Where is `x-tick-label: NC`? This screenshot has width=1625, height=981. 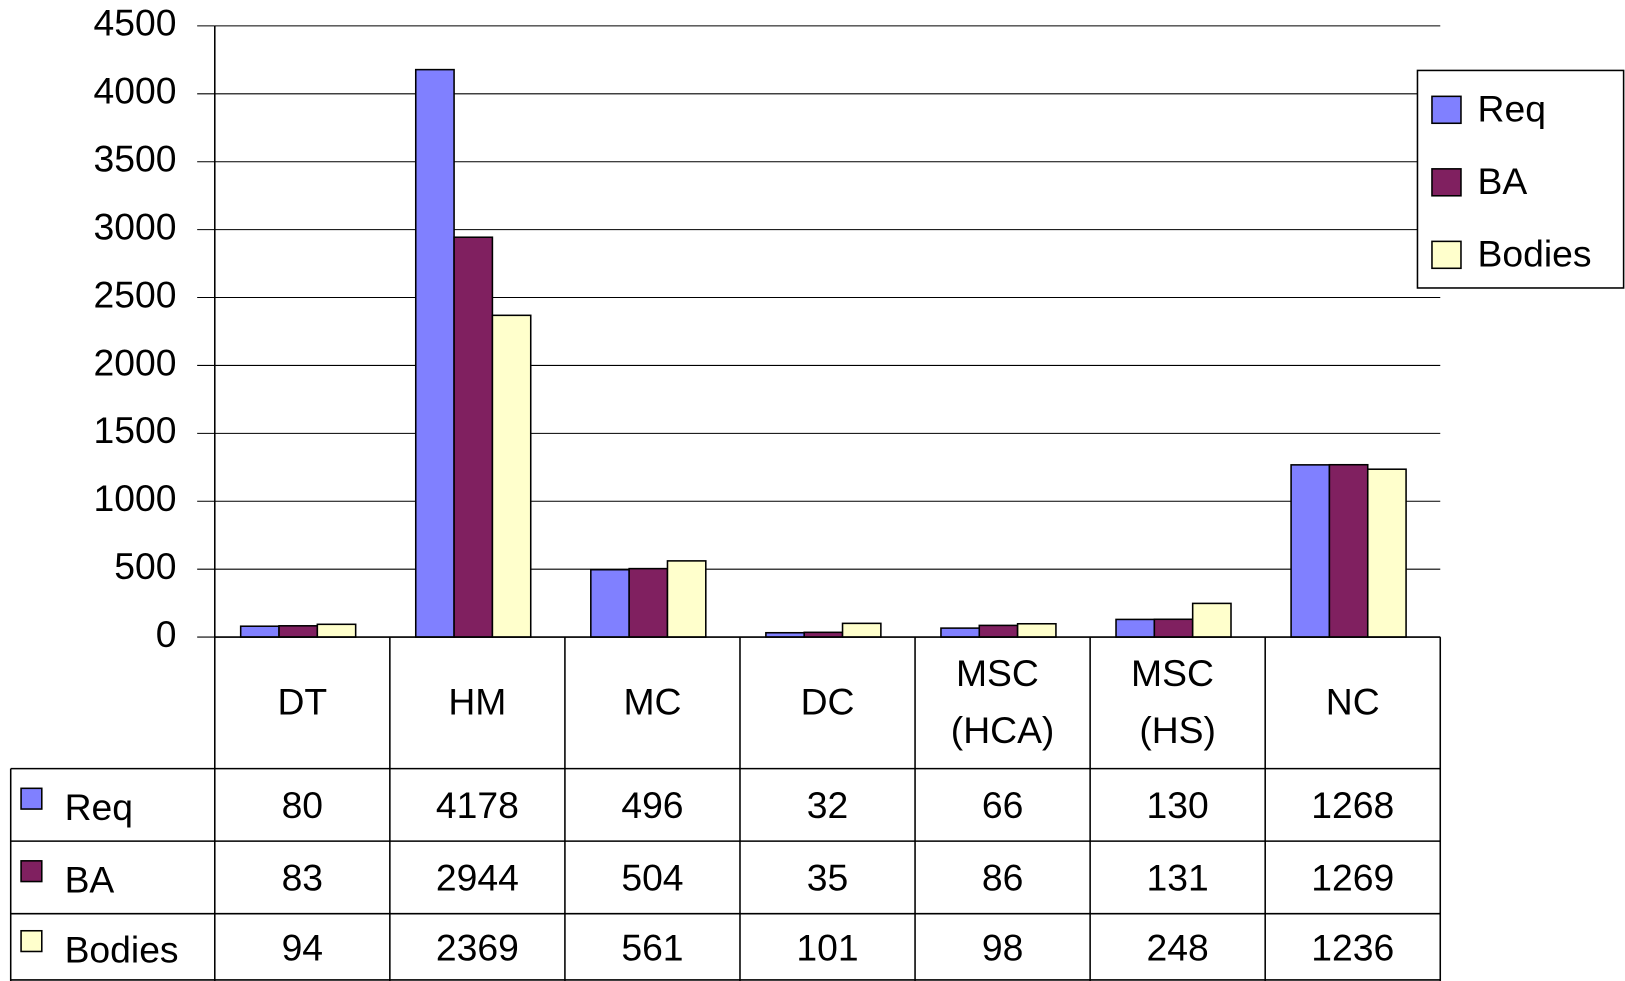 x-tick-label: NC is located at coordinates (1353, 701).